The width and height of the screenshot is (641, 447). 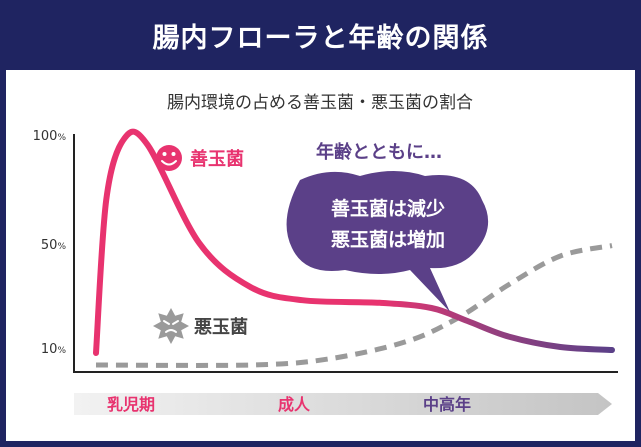 What do you see at coordinates (131, 404) in the screenshot?
I see `stage-label-infant: 乳児期` at bounding box center [131, 404].